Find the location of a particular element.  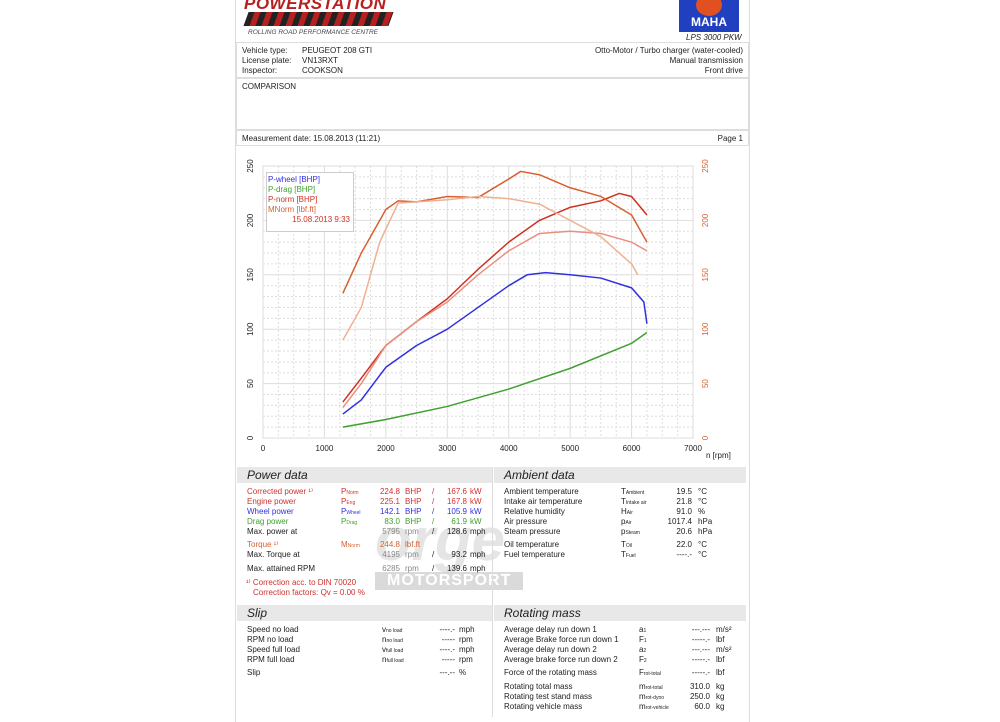

power-row-value: 4195 is located at coordinates (391, 554).